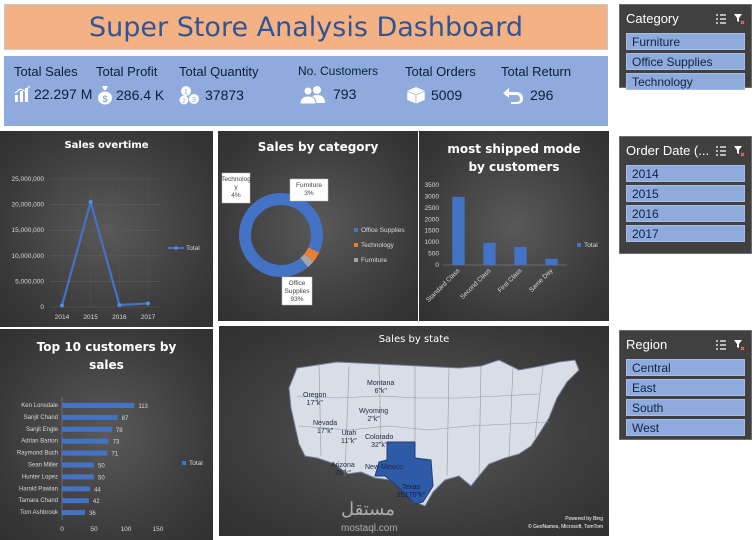  What do you see at coordinates (116, 443) in the screenshot?
I see `data-label: 73` at bounding box center [116, 443].